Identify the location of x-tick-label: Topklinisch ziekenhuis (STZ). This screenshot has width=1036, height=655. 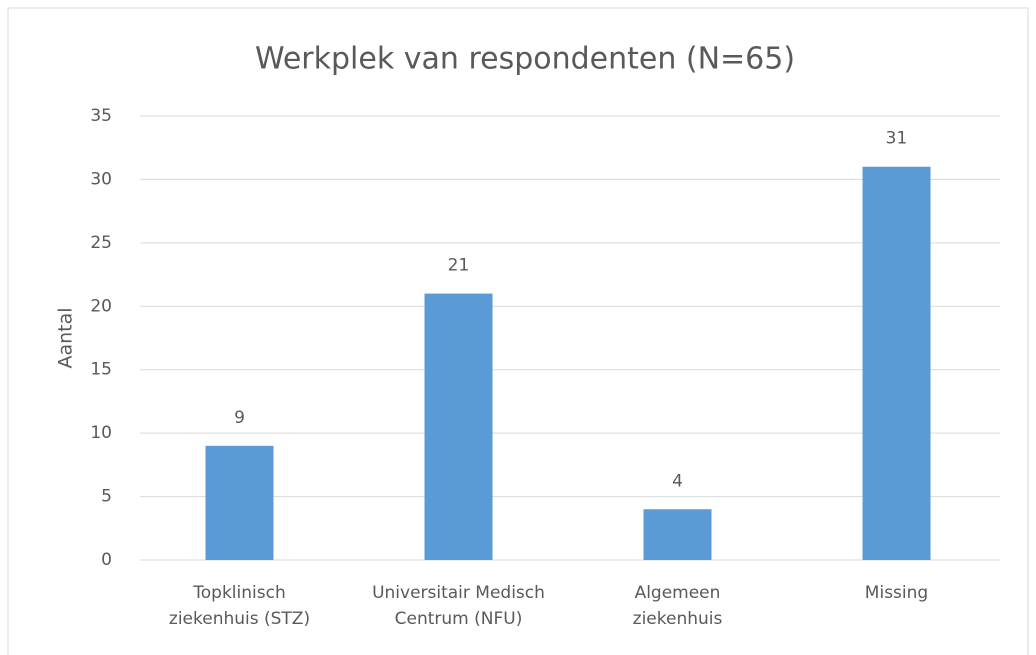
(239, 606).